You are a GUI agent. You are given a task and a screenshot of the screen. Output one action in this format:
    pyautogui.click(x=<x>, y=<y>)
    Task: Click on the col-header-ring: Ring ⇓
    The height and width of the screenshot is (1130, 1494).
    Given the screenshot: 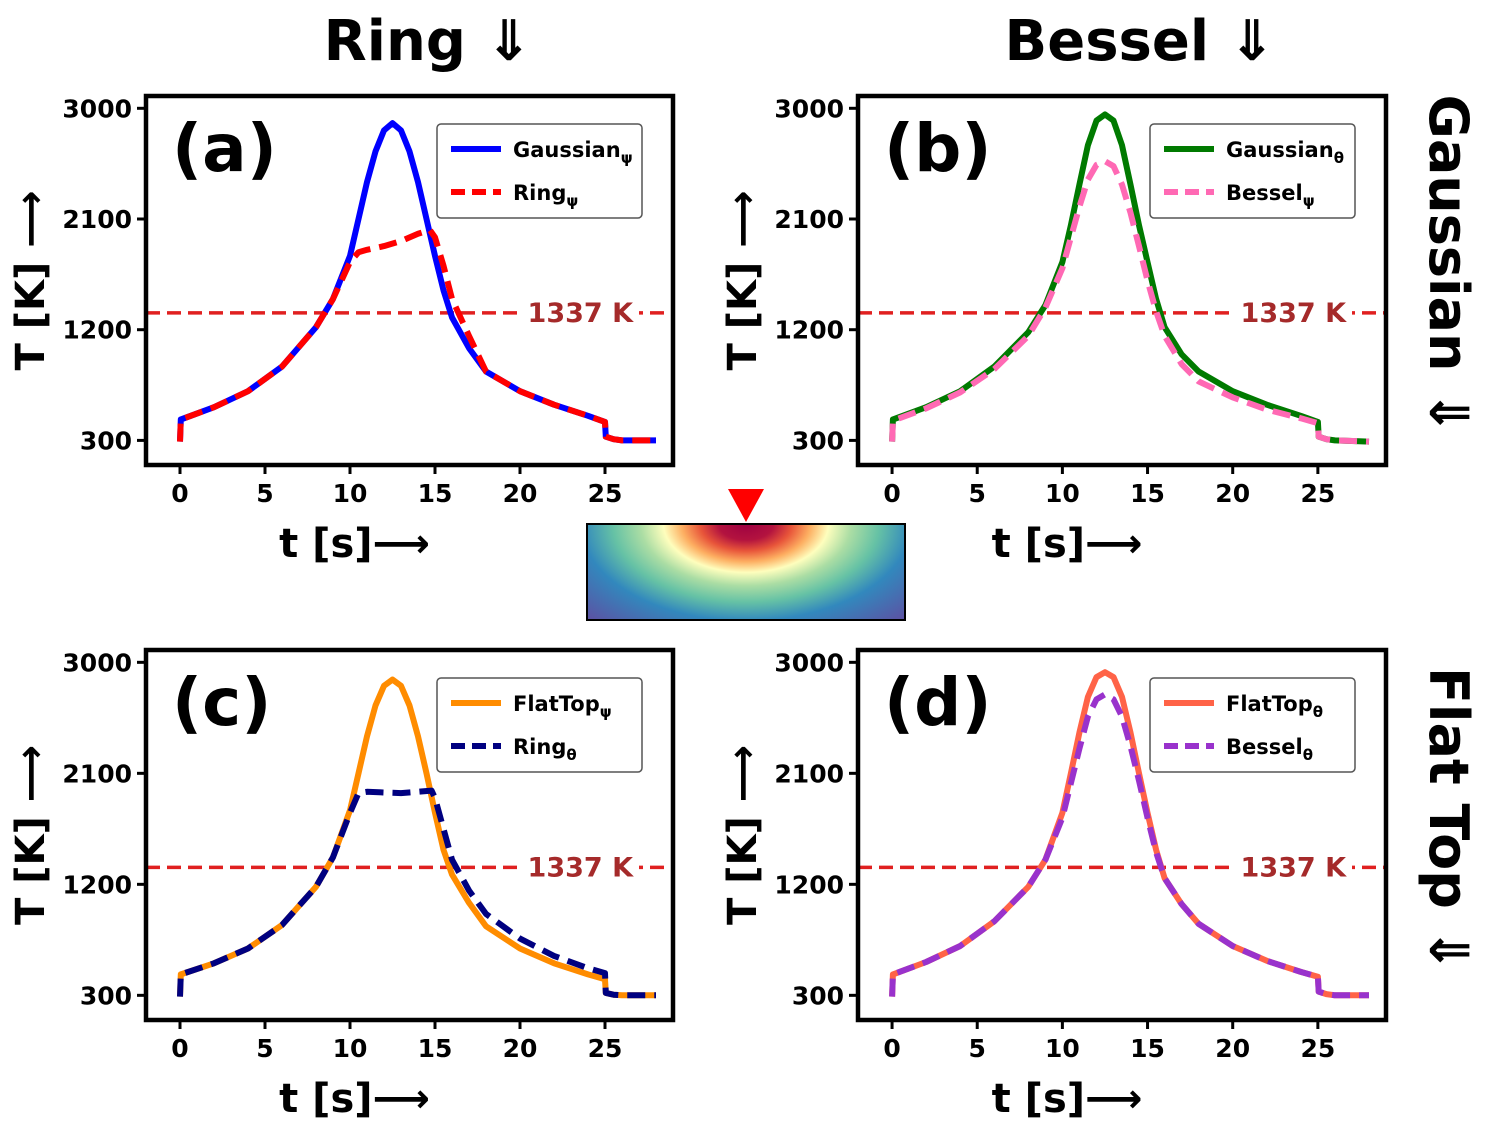 What is the action you would take?
    pyautogui.click(x=428, y=41)
    